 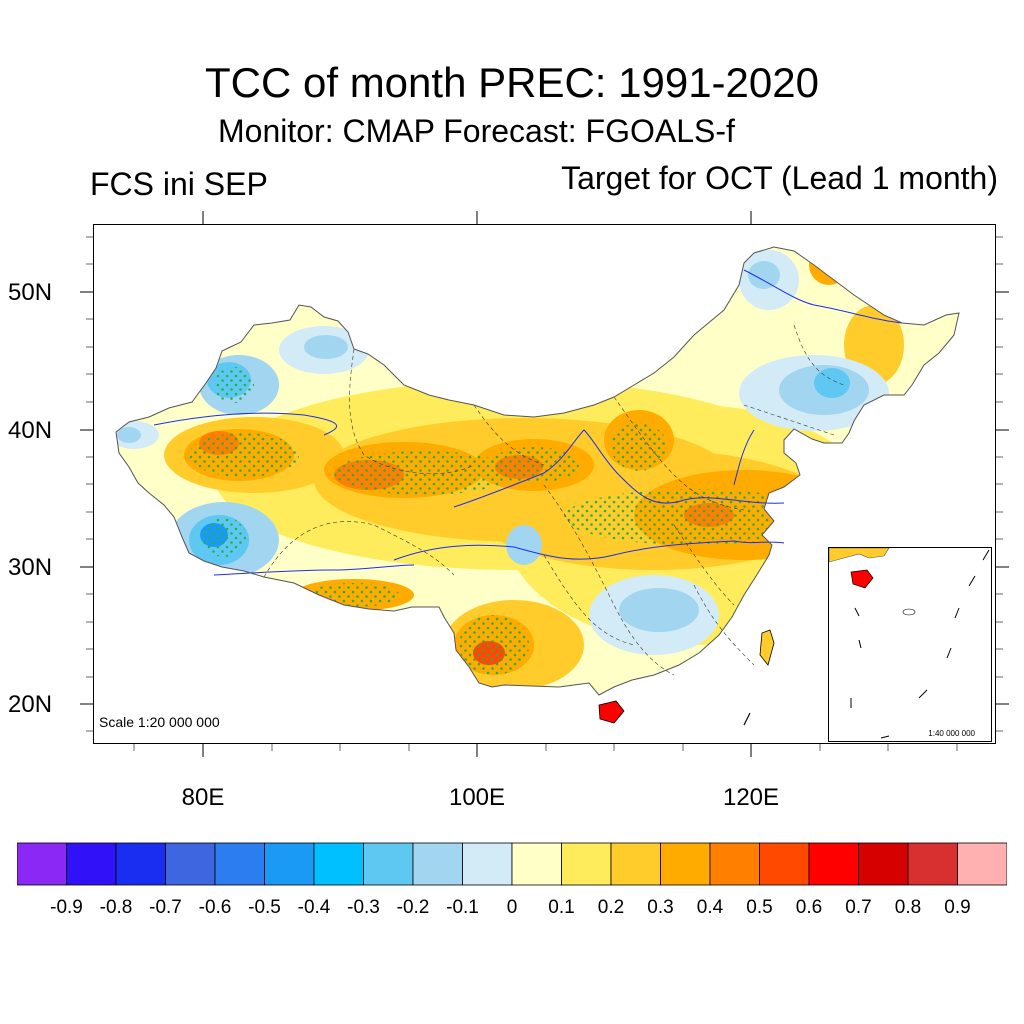 I want to click on hainan-island, so click(x=611, y=712).